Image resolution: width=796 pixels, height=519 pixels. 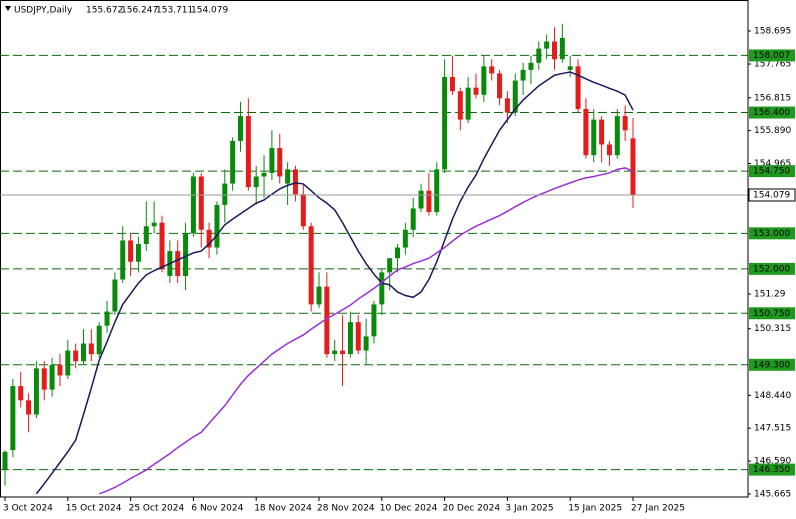 What do you see at coordinates (217, 509) in the screenshot?
I see `x-tick-label: 6 Nov 2024` at bounding box center [217, 509].